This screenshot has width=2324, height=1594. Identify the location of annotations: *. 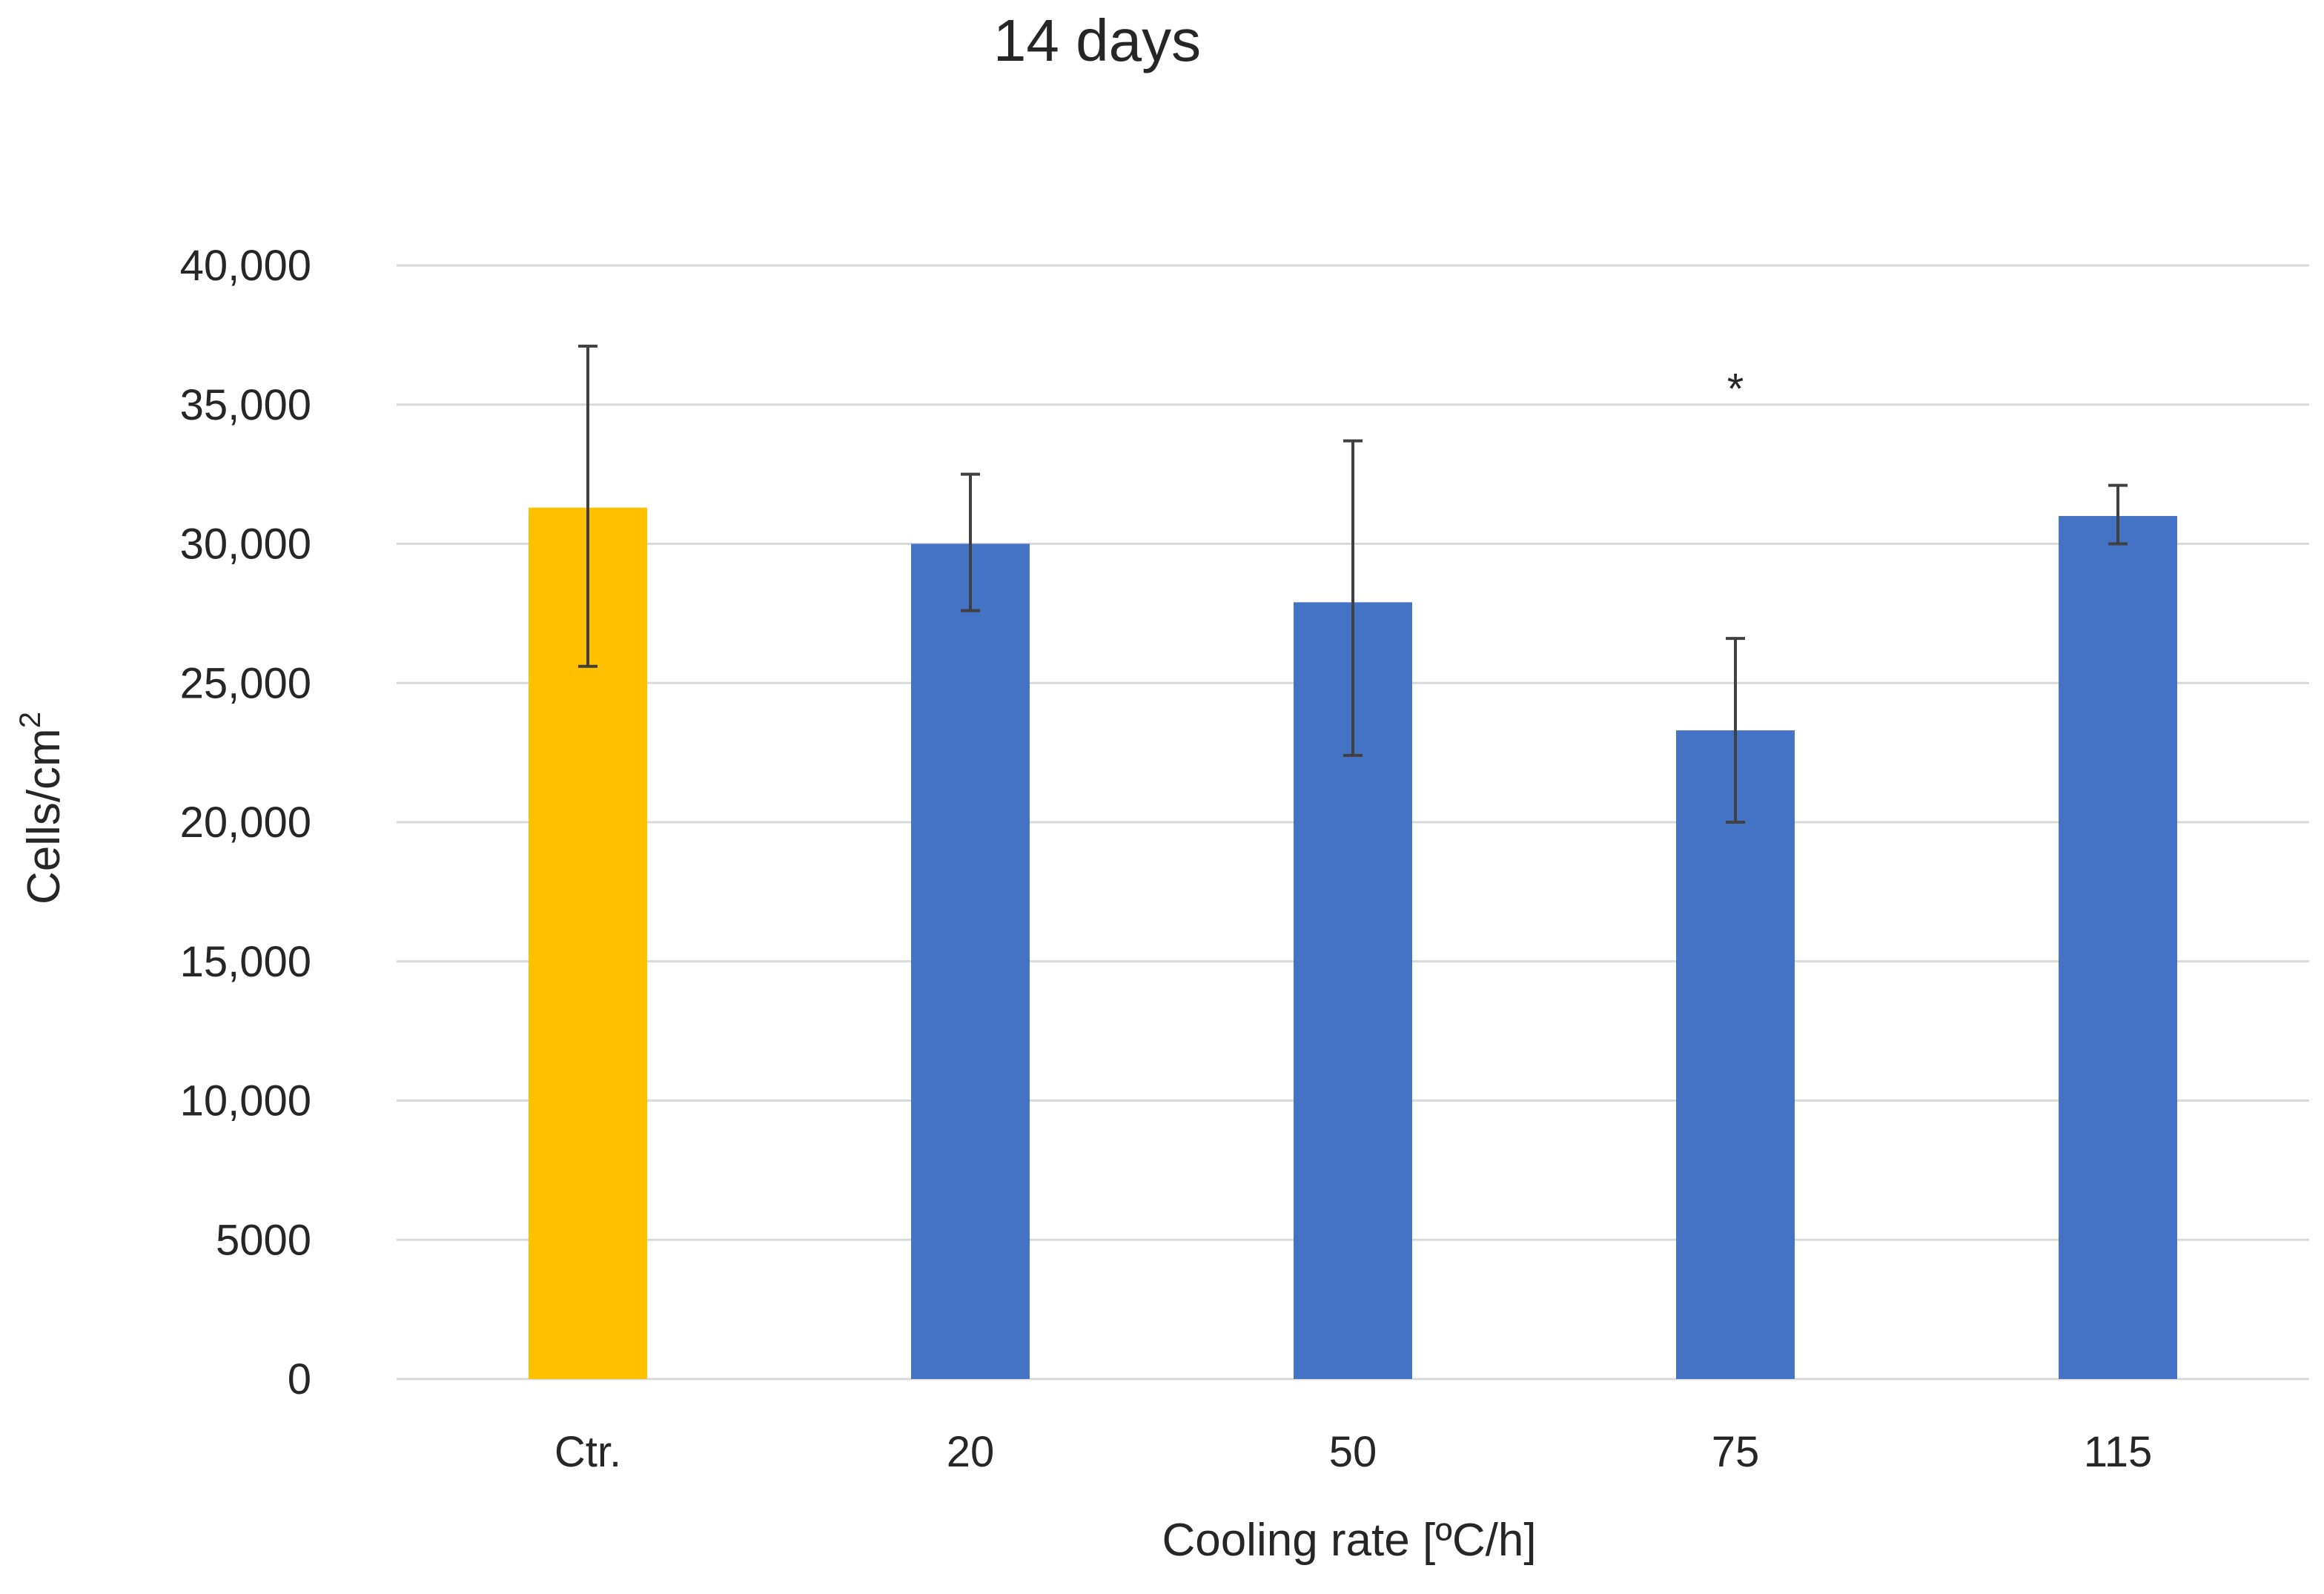
(1735, 389).